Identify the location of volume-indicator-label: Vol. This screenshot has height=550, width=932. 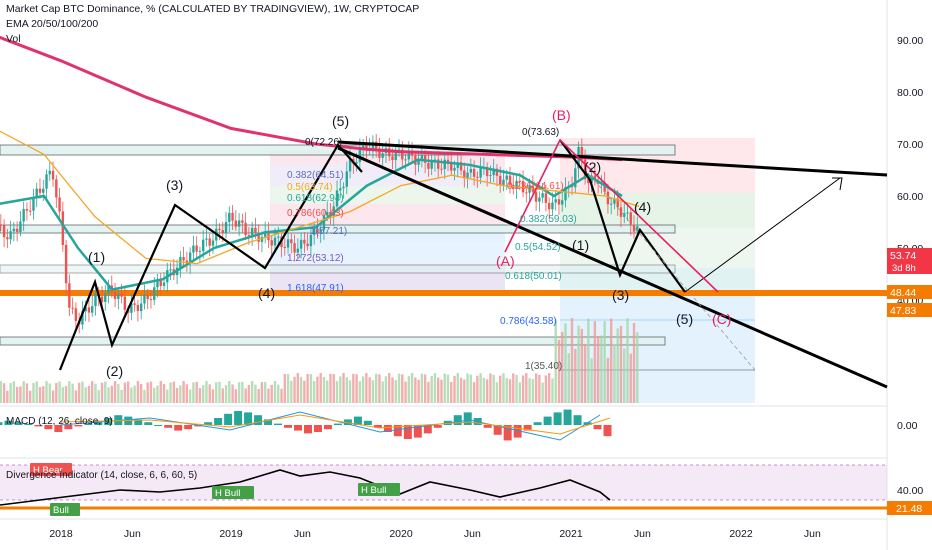
(13, 39).